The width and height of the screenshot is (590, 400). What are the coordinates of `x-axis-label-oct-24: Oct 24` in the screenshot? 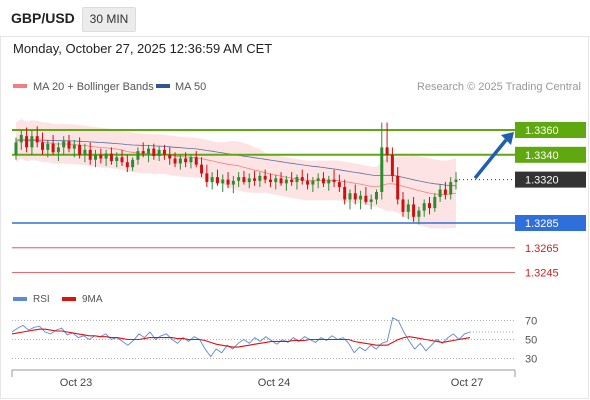 It's located at (274, 383).